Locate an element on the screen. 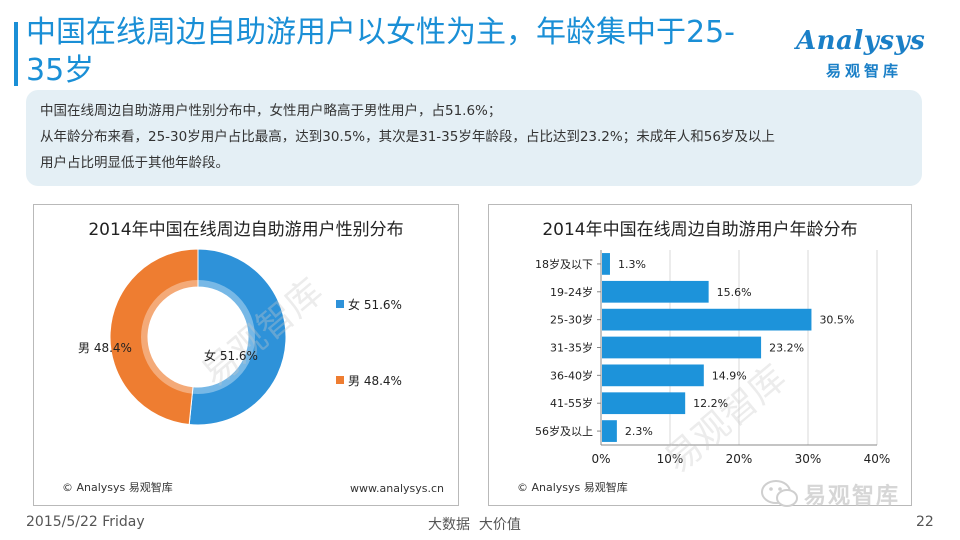  donut-inner-ring is located at coordinates (198, 337).